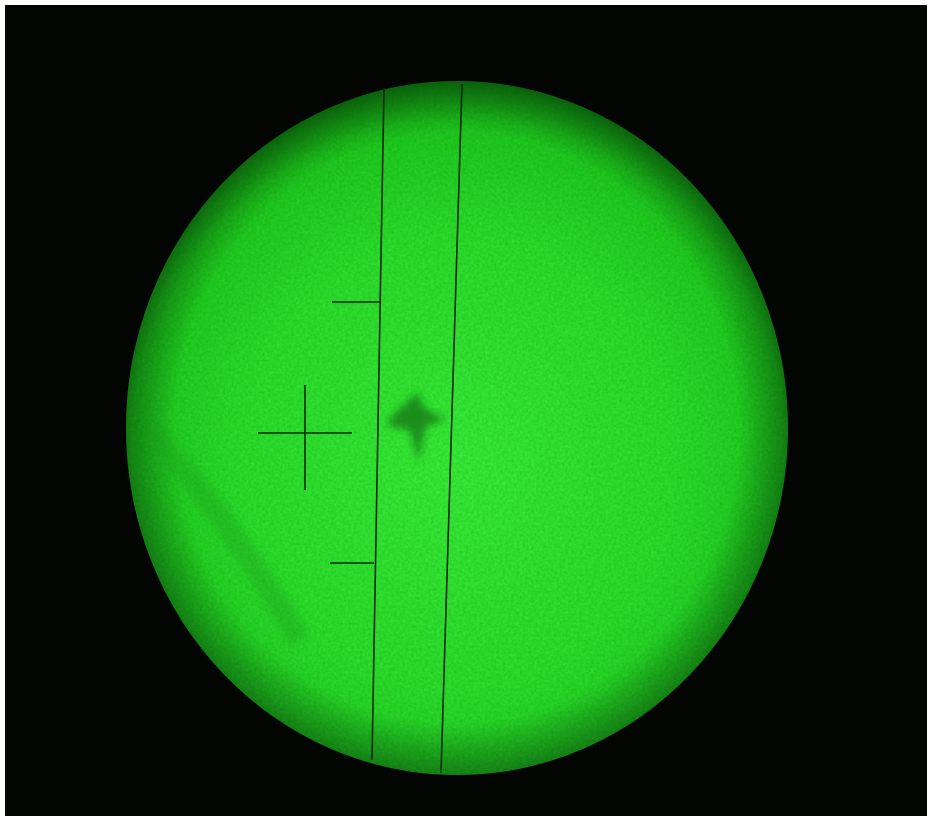 The height and width of the screenshot is (821, 932). Describe the element at coordinates (417, 427) in the screenshot. I see `aircraft-silhouette` at that location.